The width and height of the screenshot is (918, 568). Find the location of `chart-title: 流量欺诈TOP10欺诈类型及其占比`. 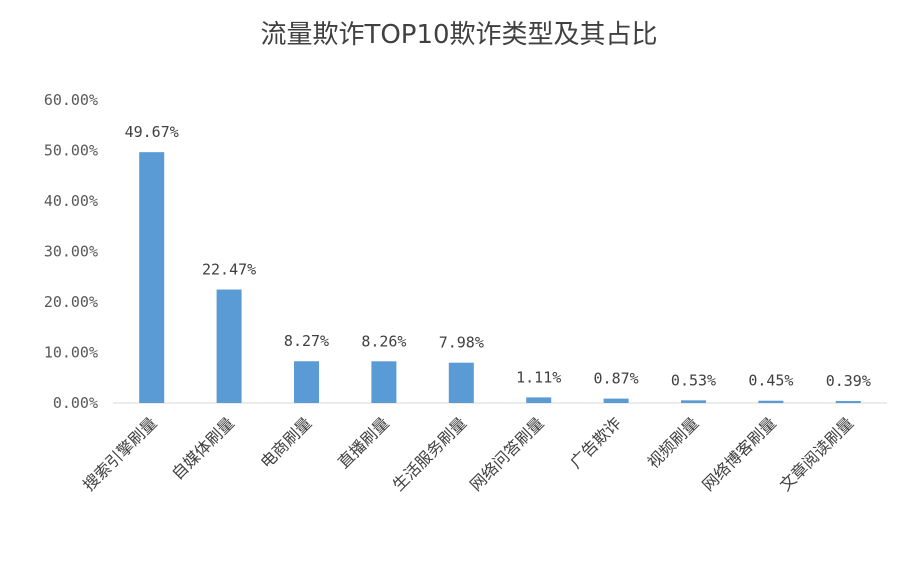

chart-title: 流量欺诈TOP10欺诈类型及其占比 is located at coordinates (459, 35).